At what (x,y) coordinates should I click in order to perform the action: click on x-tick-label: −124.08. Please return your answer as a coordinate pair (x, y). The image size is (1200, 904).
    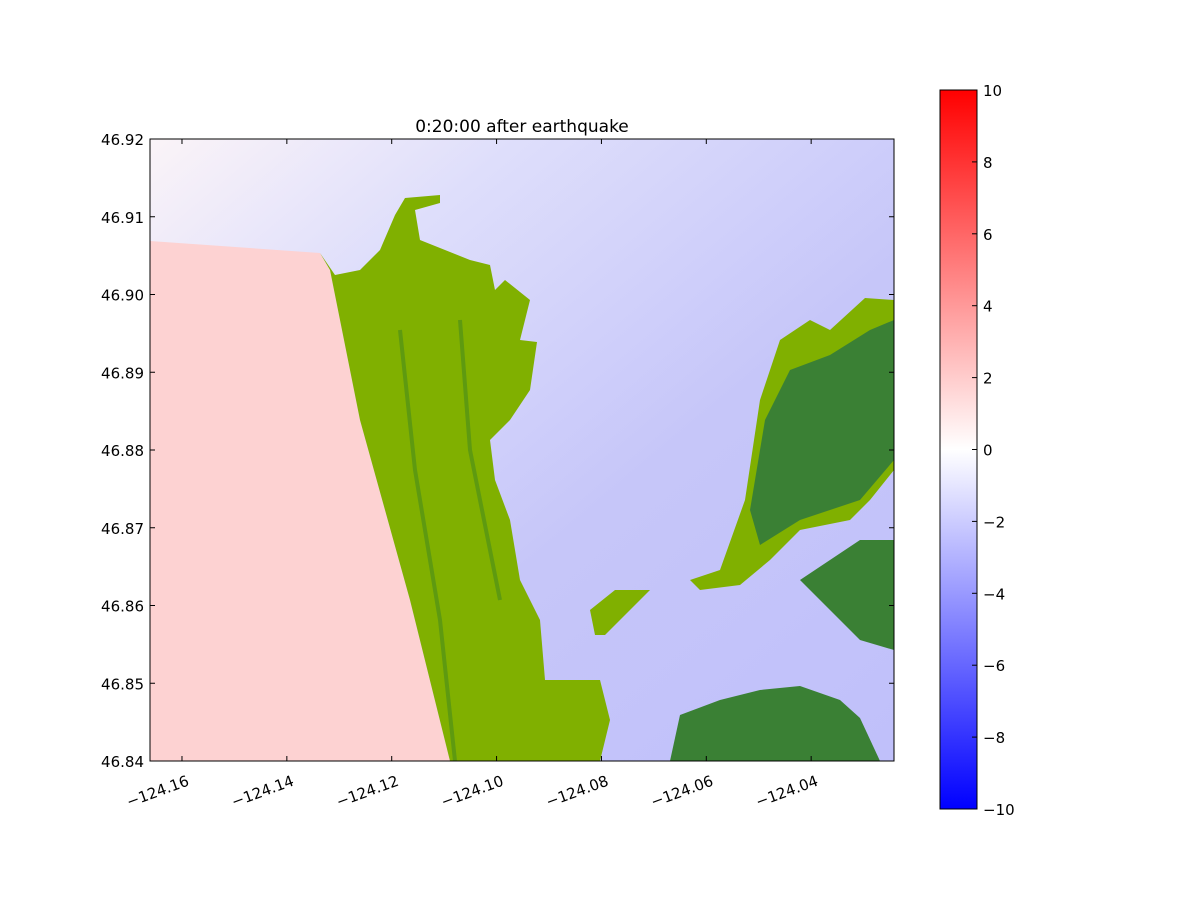
    Looking at the image, I should click on (577, 791).